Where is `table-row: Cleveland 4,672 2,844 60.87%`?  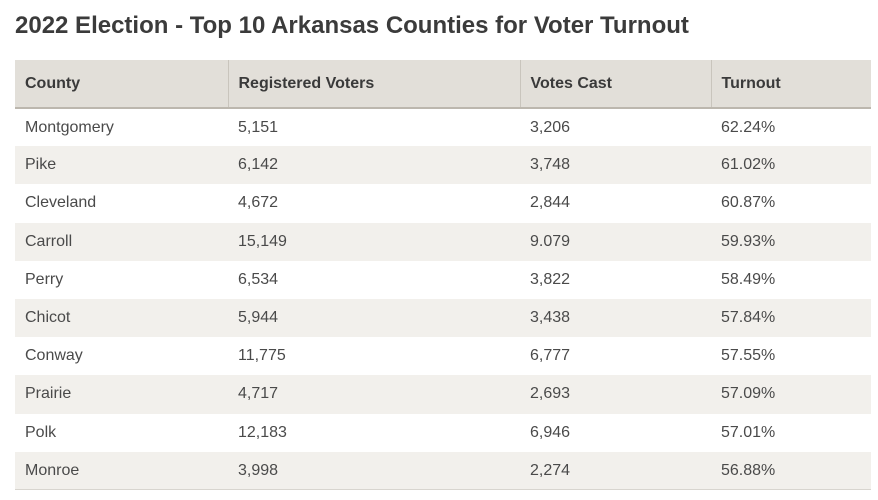
table-row: Cleveland 4,672 2,844 60.87% is located at coordinates (443, 203).